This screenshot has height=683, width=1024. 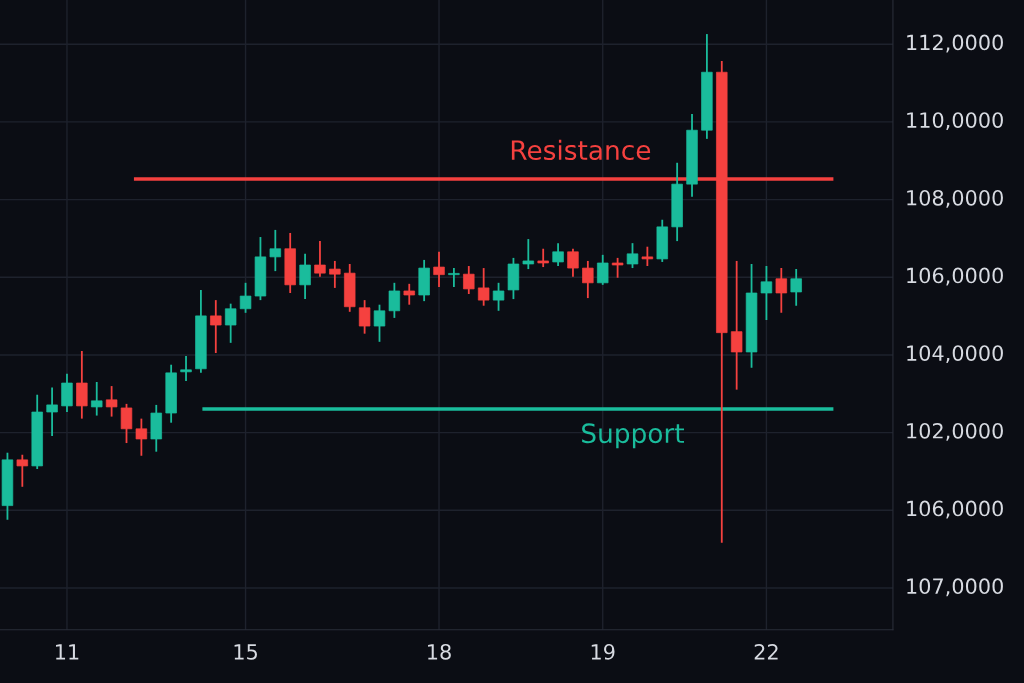 What do you see at coordinates (245, 652) in the screenshot?
I see `x-tick-label: 15` at bounding box center [245, 652].